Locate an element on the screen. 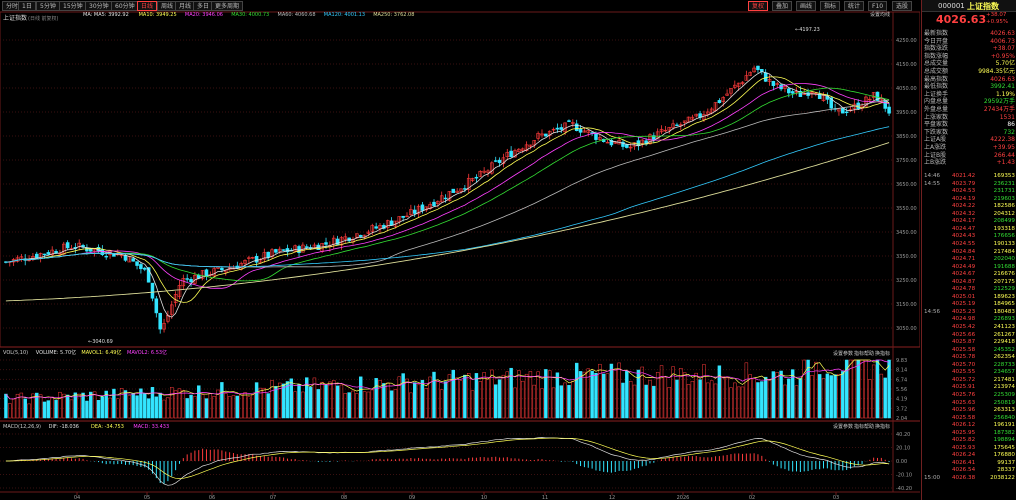 The image size is (1016, 500). tick-price: 4024.32 is located at coordinates (964, 213).